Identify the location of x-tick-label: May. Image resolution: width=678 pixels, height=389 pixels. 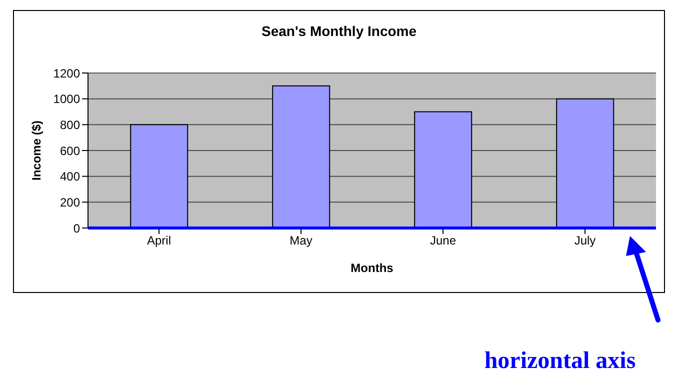
(301, 241).